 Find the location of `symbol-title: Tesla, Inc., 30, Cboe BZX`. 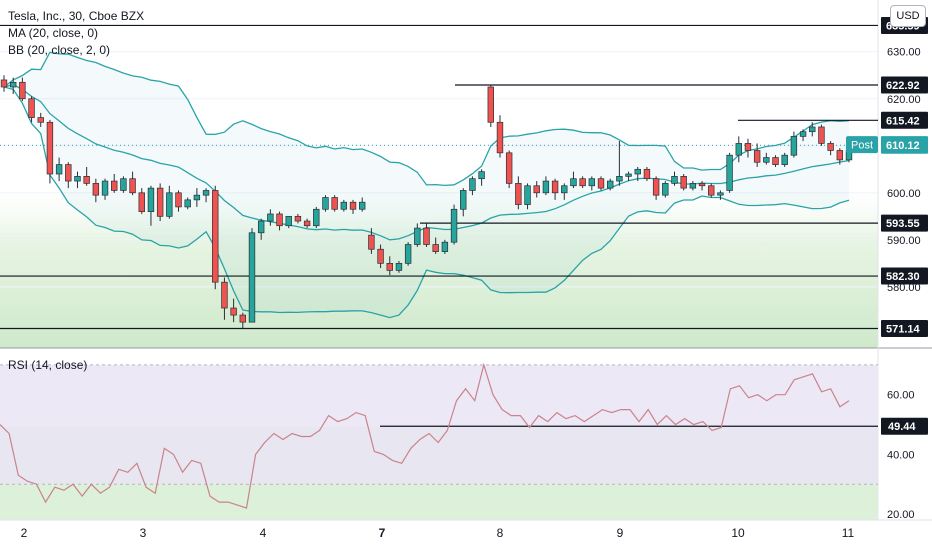

symbol-title: Tesla, Inc., 30, Cboe BZX is located at coordinates (76, 16).